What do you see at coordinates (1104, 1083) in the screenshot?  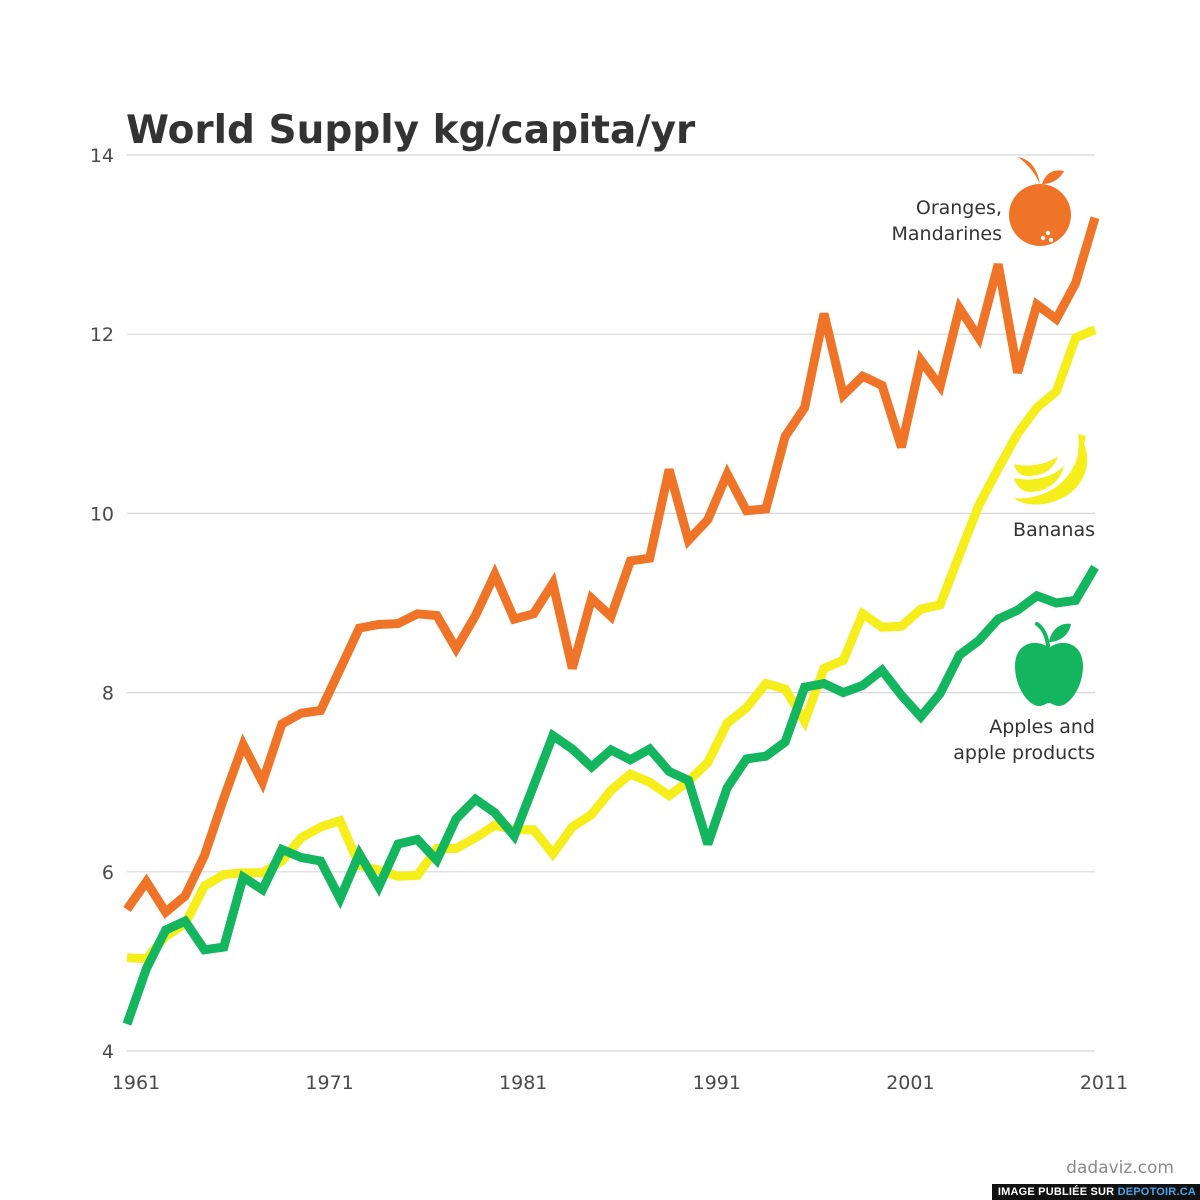 I see `x-tick-label: 2011` at bounding box center [1104, 1083].